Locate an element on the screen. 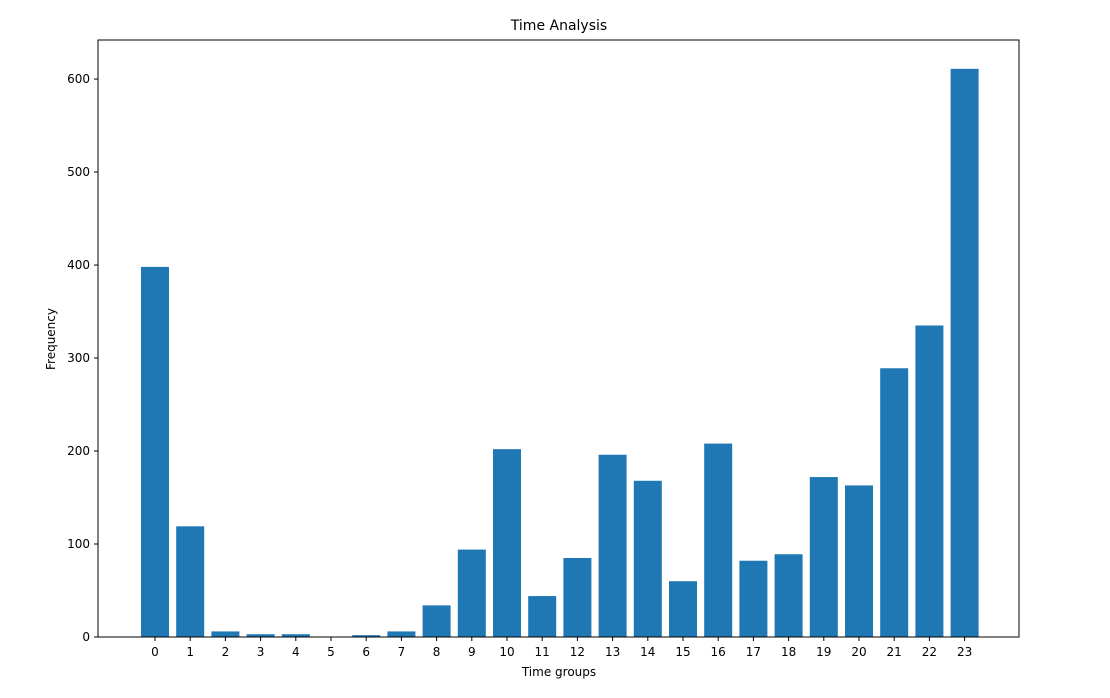 This screenshot has height=698, width=1110. y-tick-label: 500 is located at coordinates (78, 172).